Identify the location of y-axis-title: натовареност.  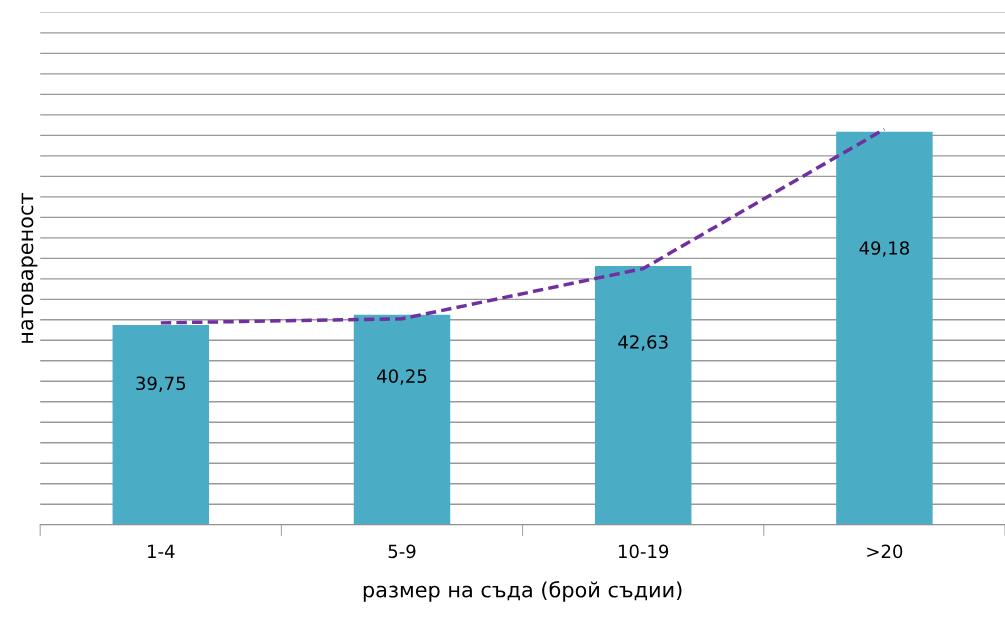
(29, 268).